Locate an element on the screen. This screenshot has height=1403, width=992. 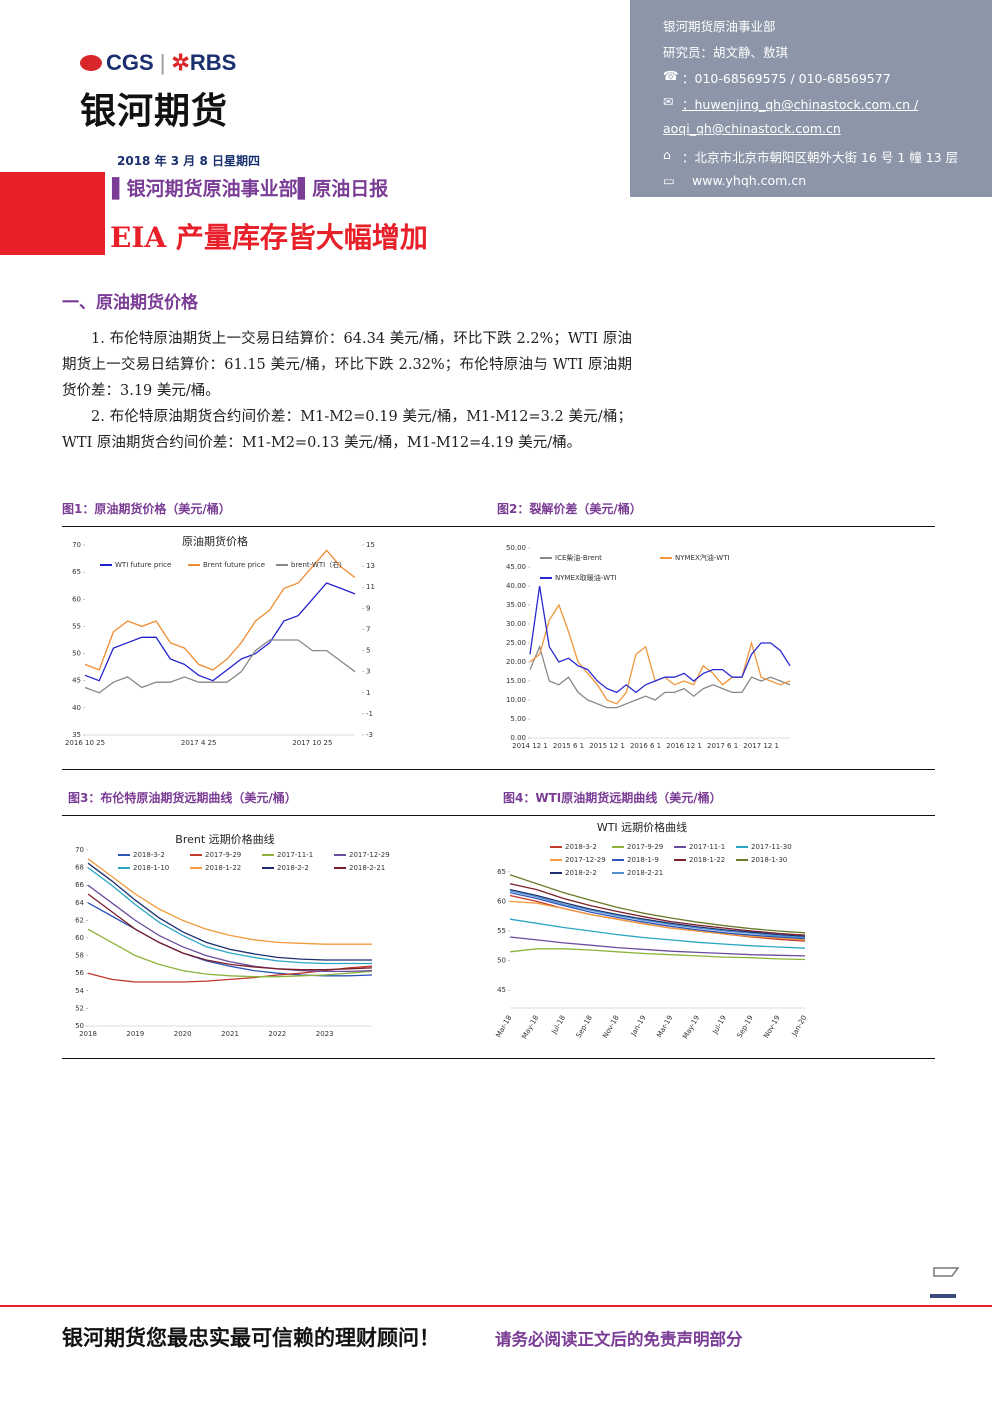
logo: CGS | ✲RBS is located at coordinates (158, 63).